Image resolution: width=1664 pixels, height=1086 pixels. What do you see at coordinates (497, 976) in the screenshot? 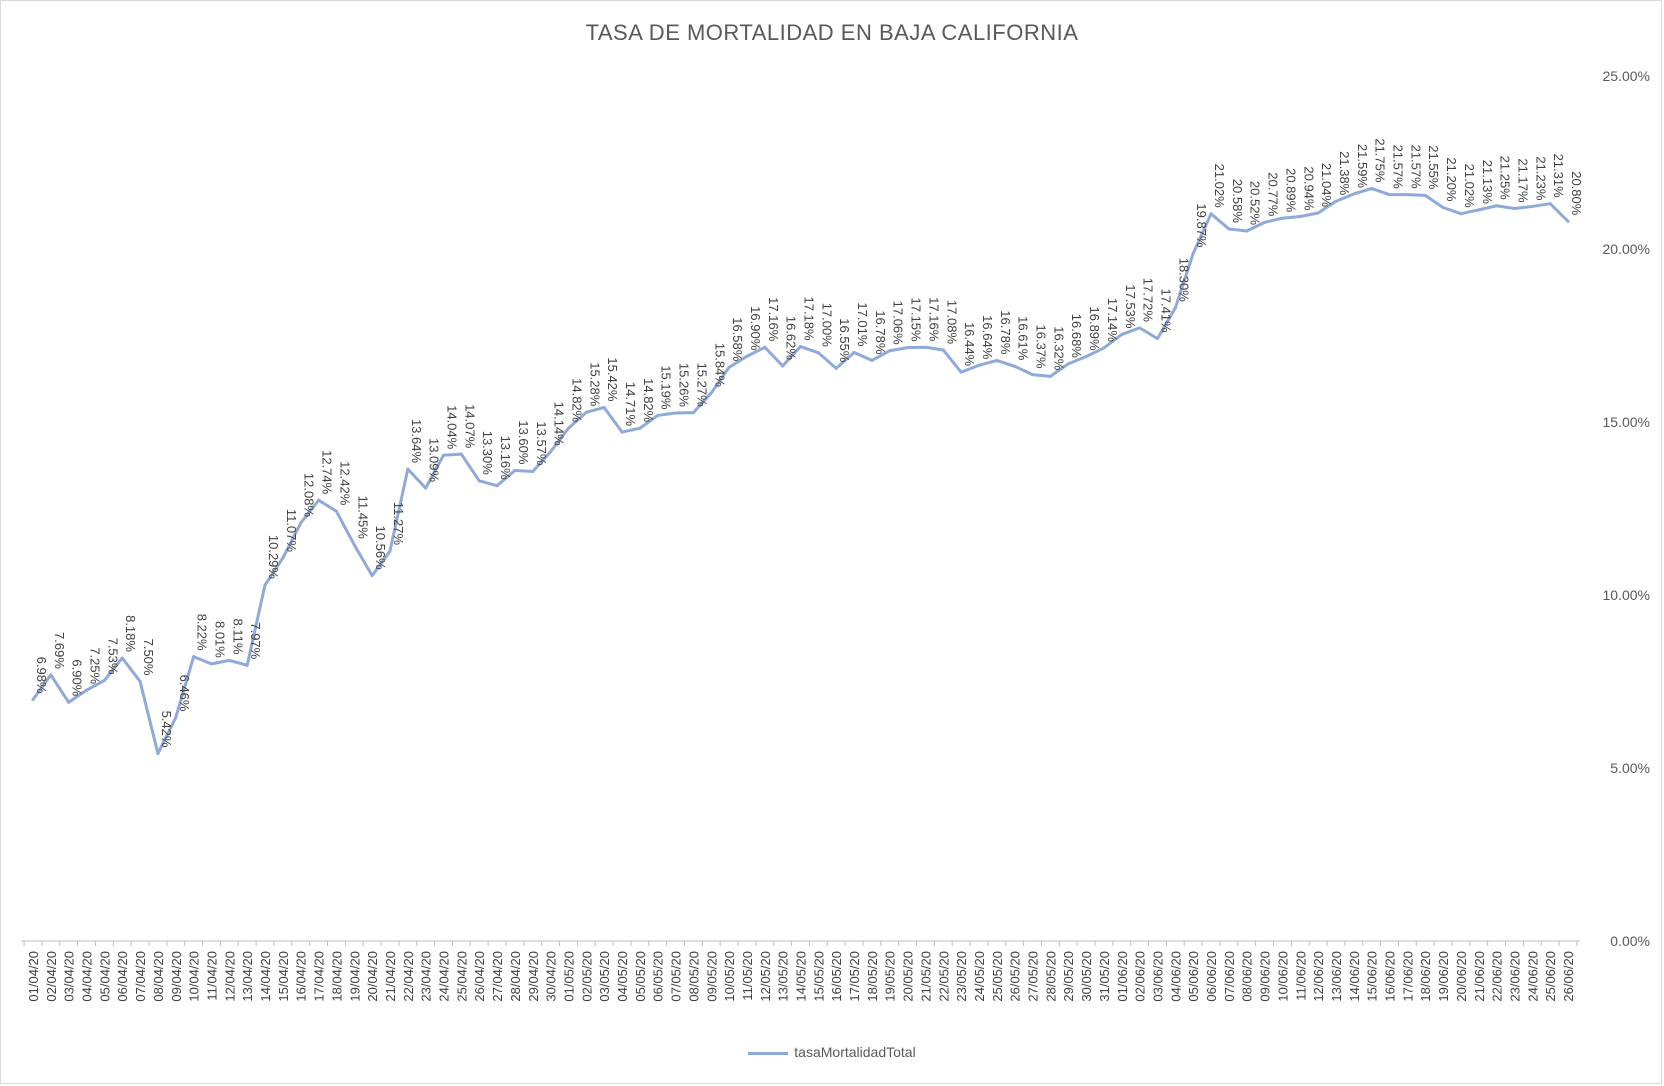
I see `x-tick-label: 27/04/20` at bounding box center [497, 976].